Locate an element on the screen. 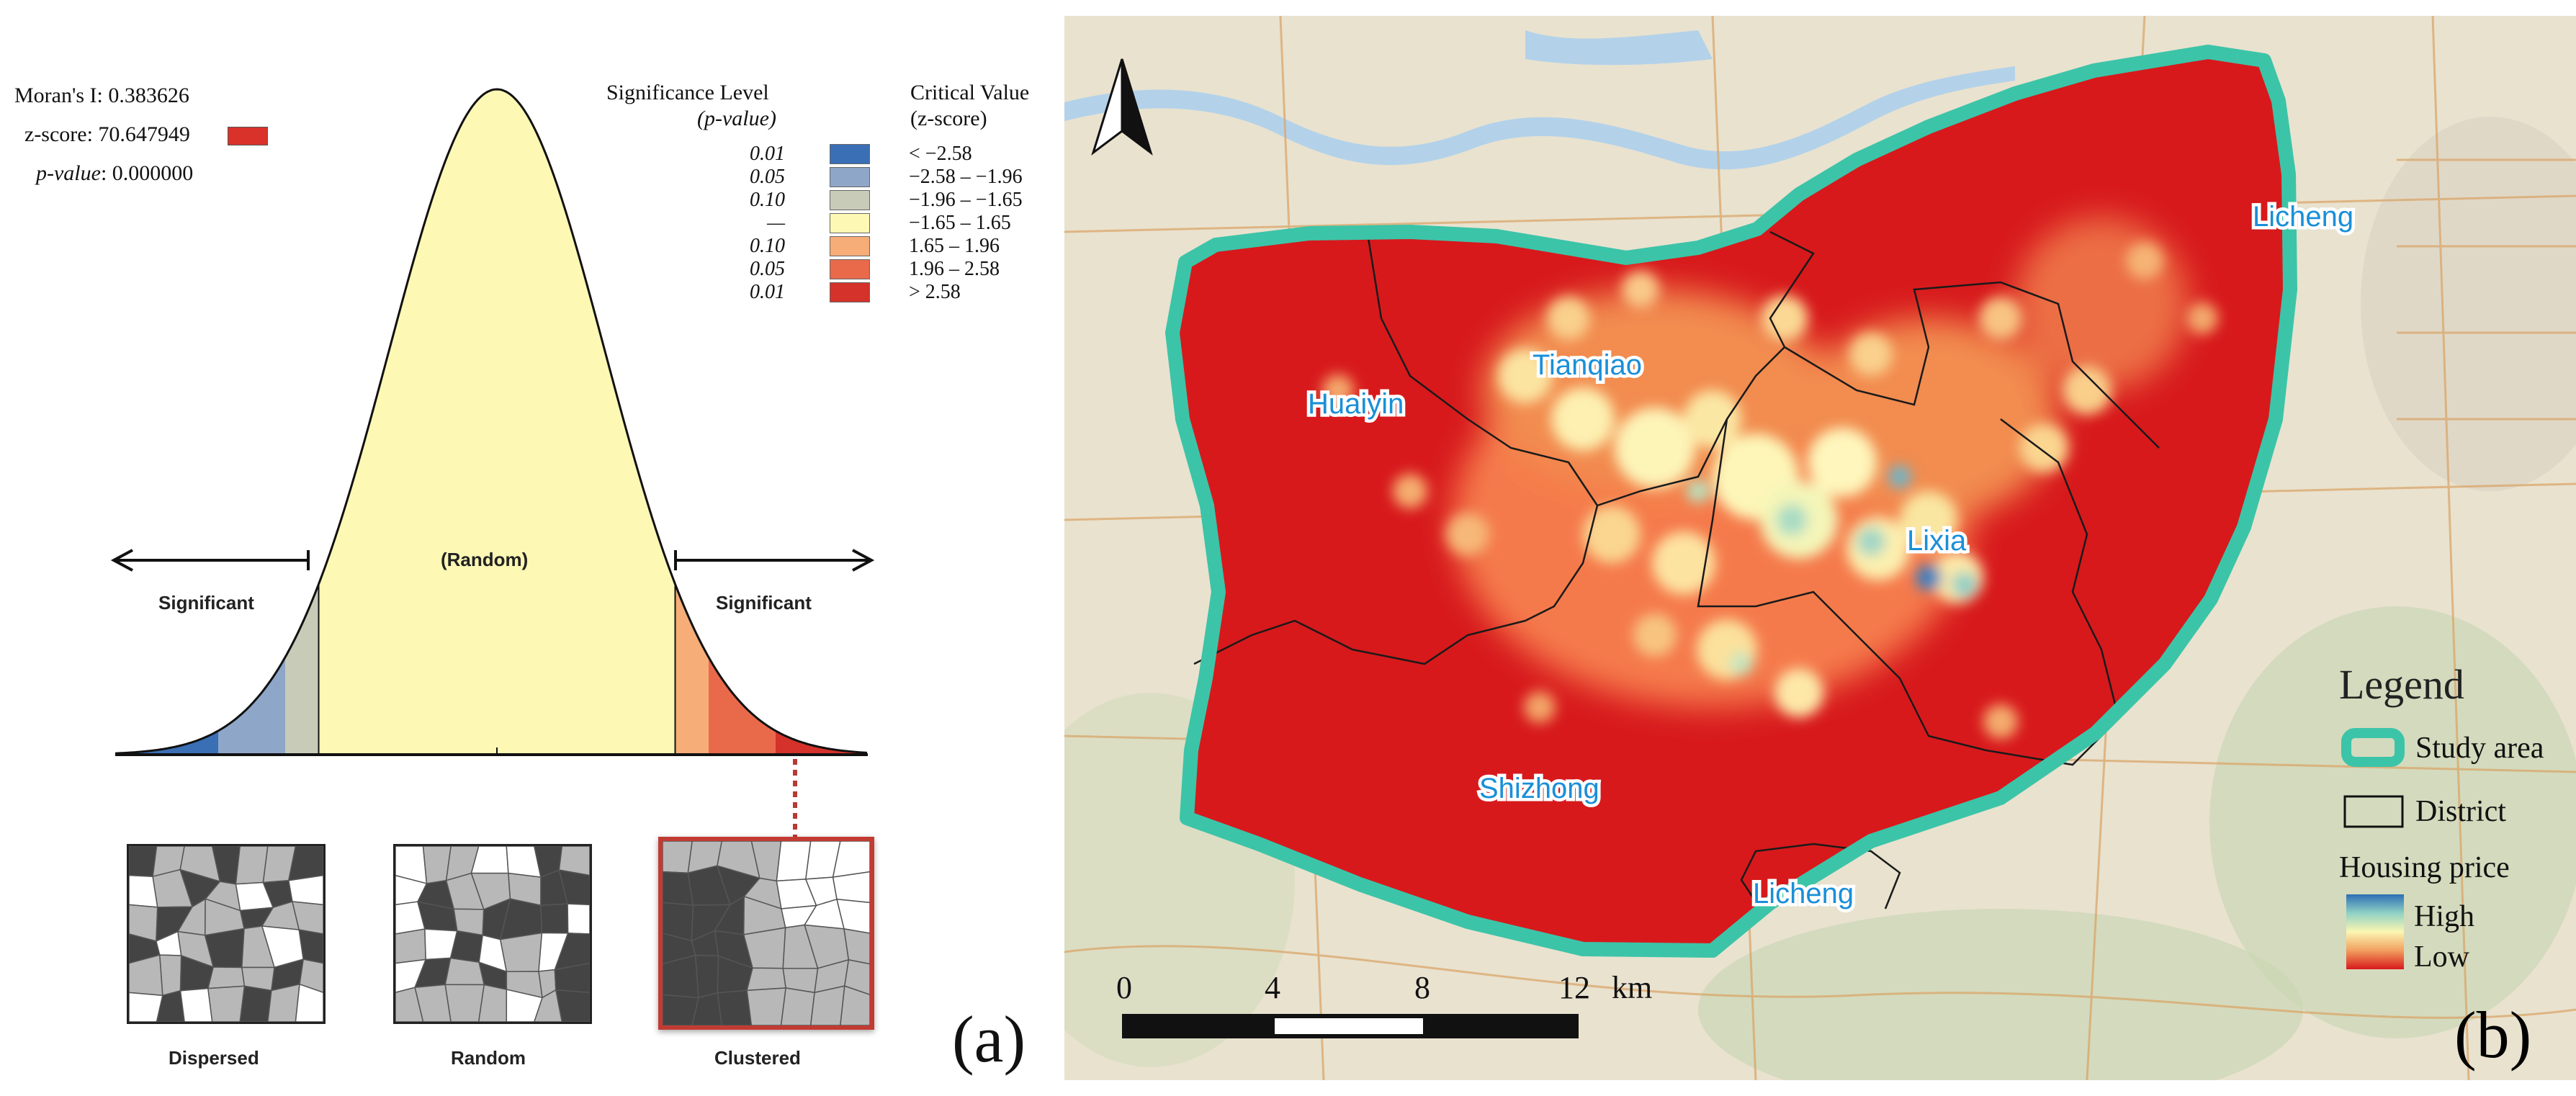  z-score-swatch is located at coordinates (248, 136).